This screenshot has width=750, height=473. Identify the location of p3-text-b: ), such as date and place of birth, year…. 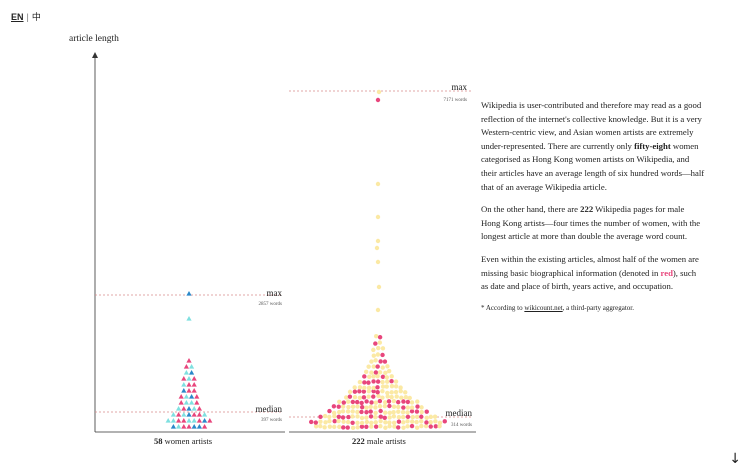
(589, 279).